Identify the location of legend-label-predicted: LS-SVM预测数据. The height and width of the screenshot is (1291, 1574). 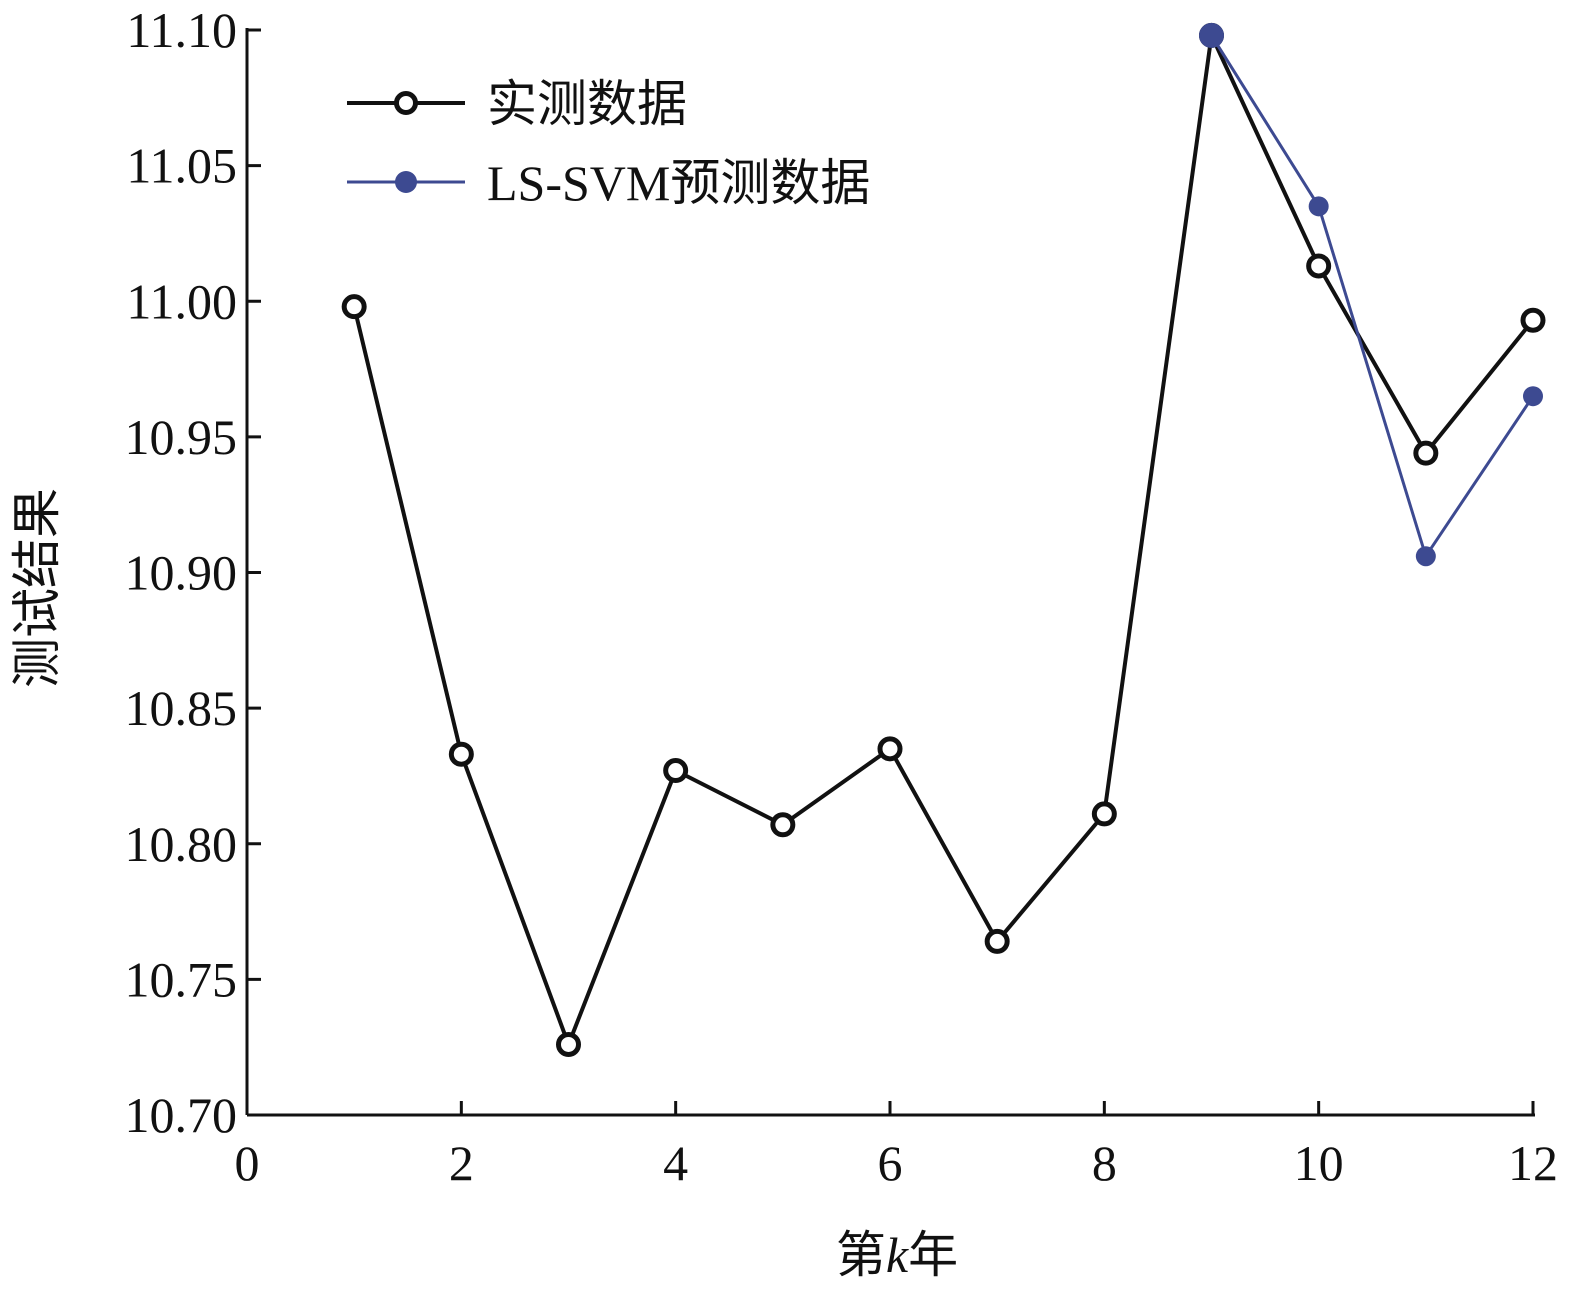
(678, 183).